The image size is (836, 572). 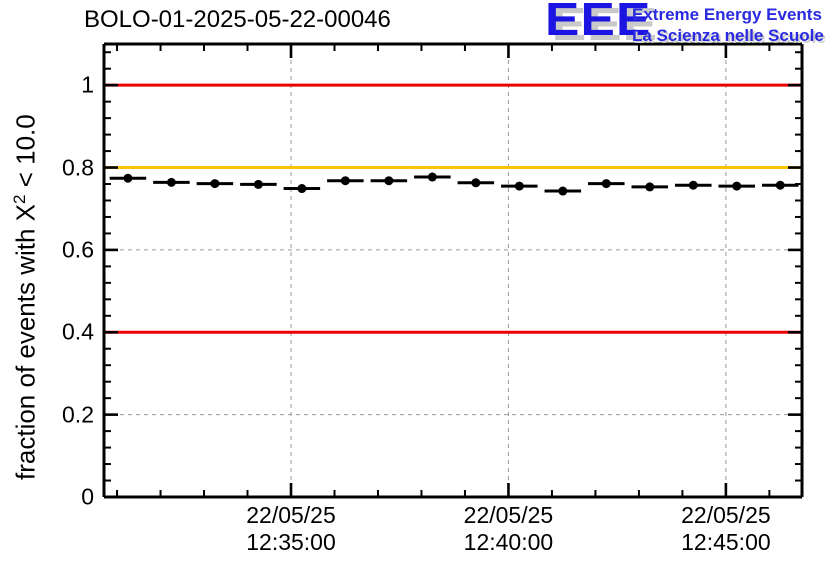 I want to click on y-tick-label-0.4: 0.4, so click(x=78, y=331).